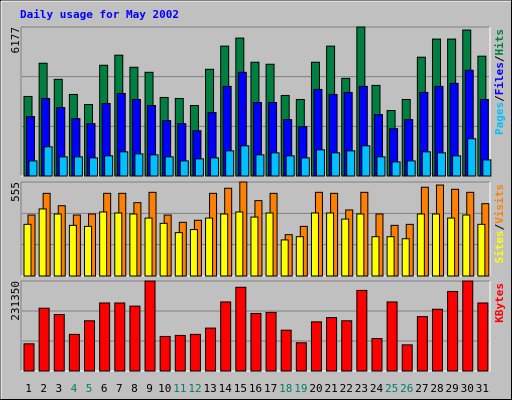 The image size is (512, 400). I want to click on legend: KBytes, so click(499, 303).